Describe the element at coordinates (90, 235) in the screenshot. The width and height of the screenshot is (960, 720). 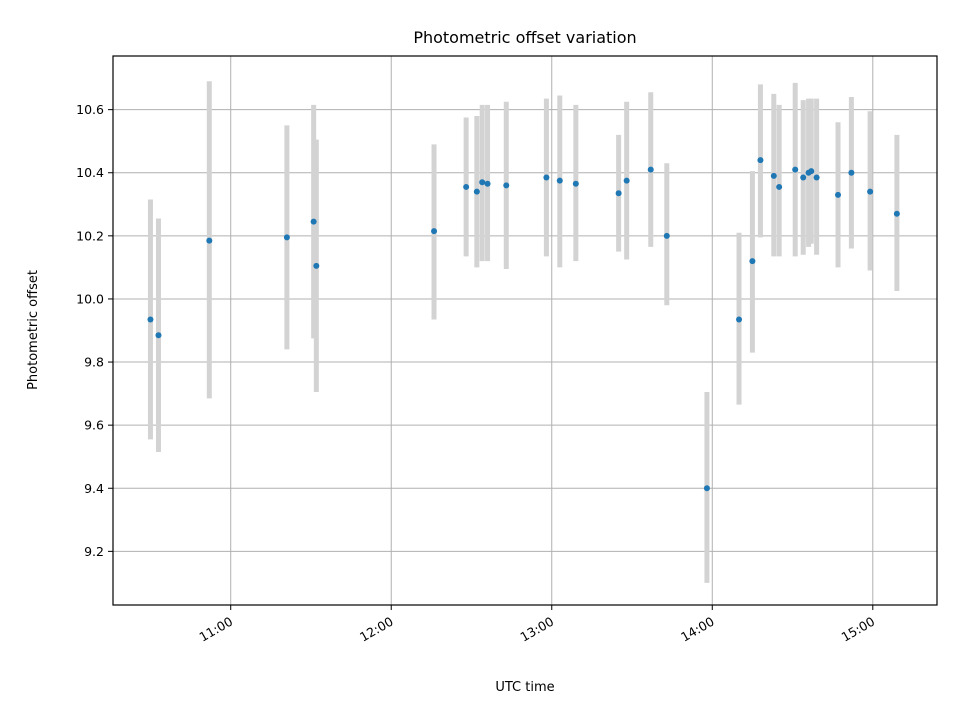
I see `y-tick-label: 10.2` at that location.